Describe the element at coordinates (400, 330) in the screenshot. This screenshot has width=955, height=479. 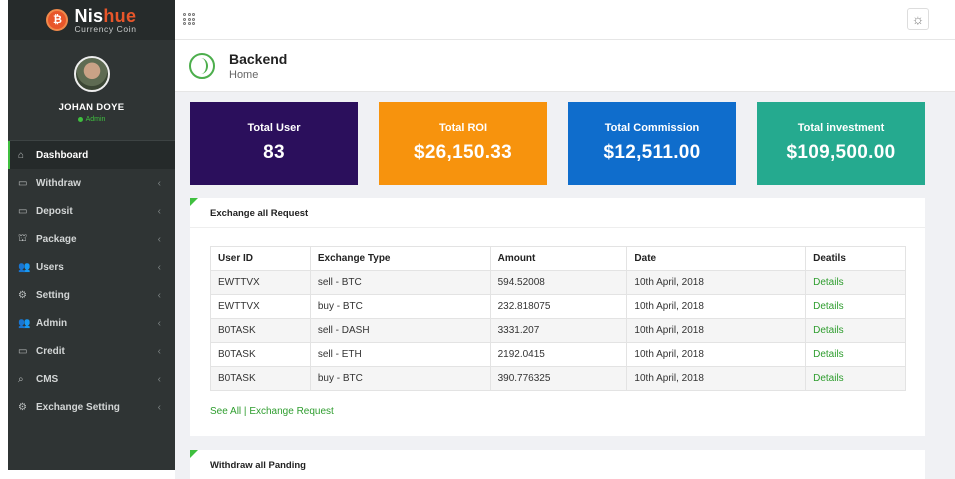
I see `table-cell: sell - DASH` at that location.